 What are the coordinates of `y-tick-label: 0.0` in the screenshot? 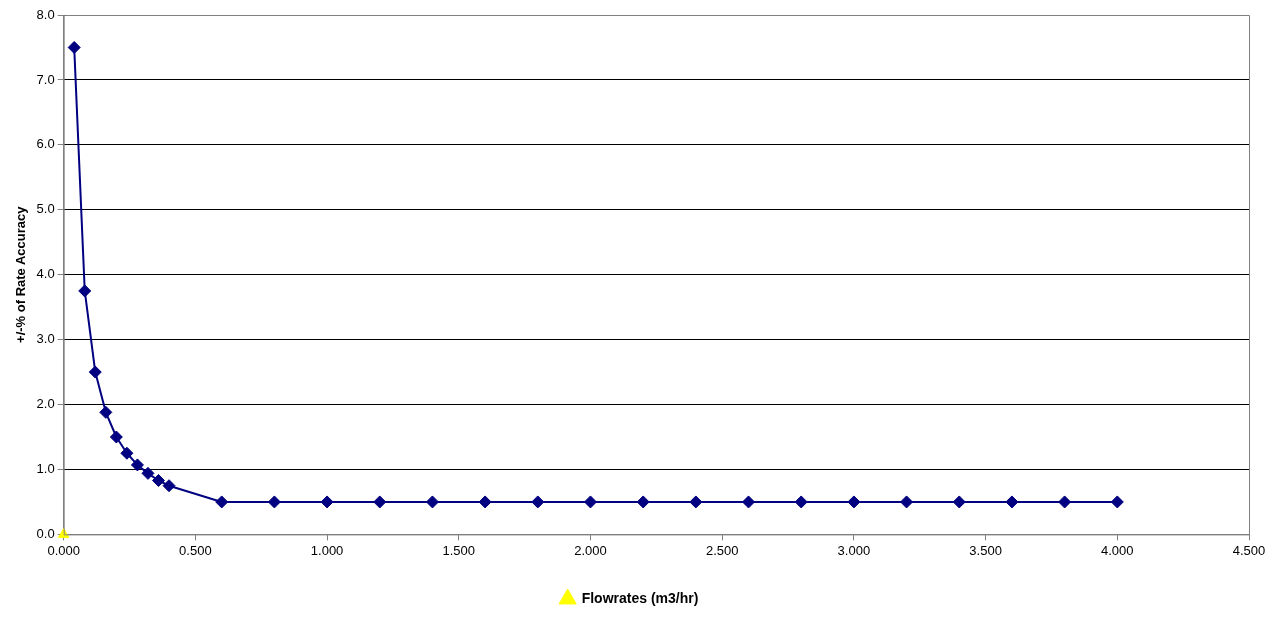 It's located at (45, 533).